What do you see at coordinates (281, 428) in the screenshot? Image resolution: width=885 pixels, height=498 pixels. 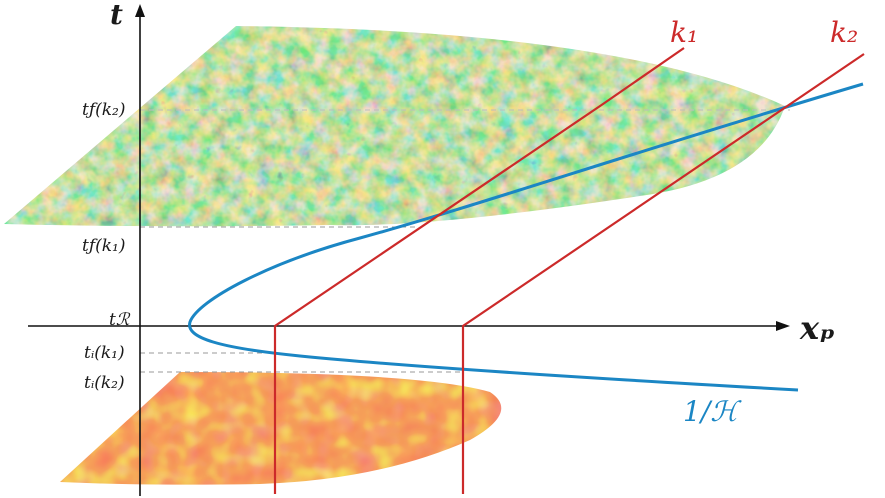 I see `early-time-temperature-map` at bounding box center [281, 428].